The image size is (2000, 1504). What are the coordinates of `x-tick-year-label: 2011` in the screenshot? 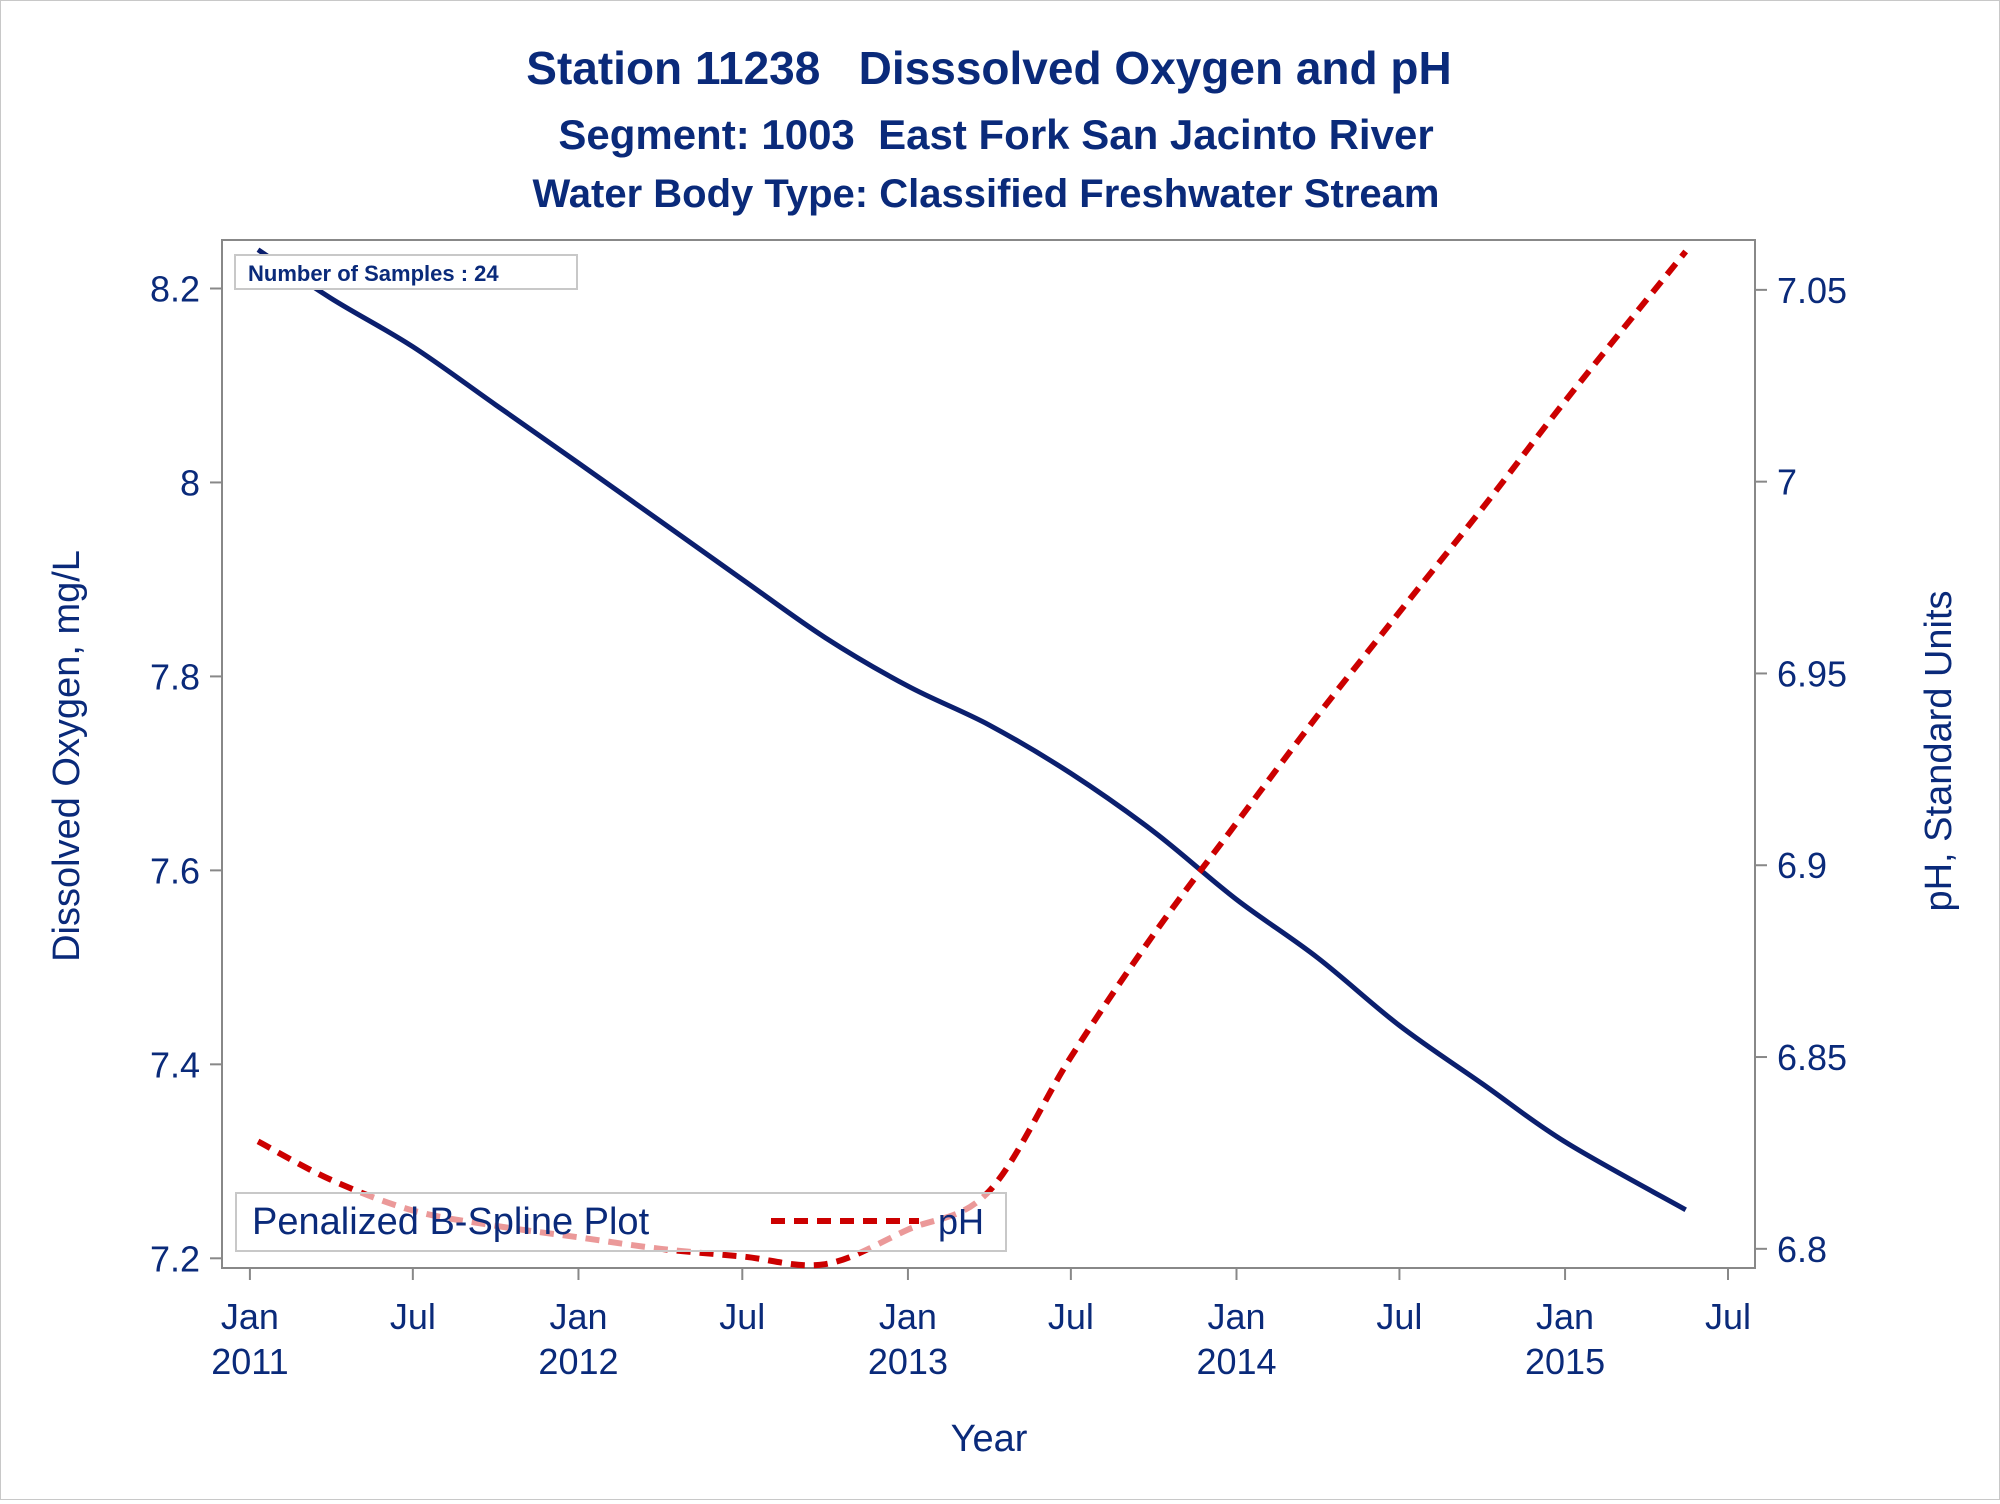 It's located at (249, 1361).